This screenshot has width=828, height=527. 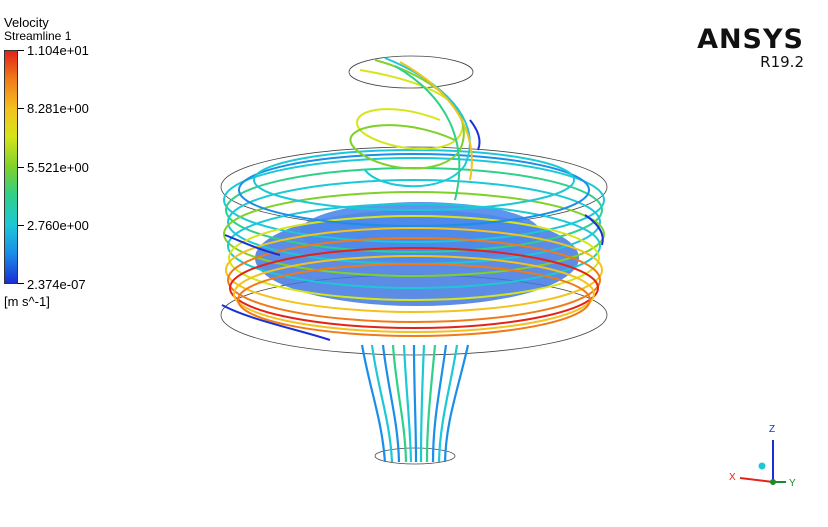 What do you see at coordinates (56, 284) in the screenshot?
I see `legend-tick-label: 2.374e-07` at bounding box center [56, 284].